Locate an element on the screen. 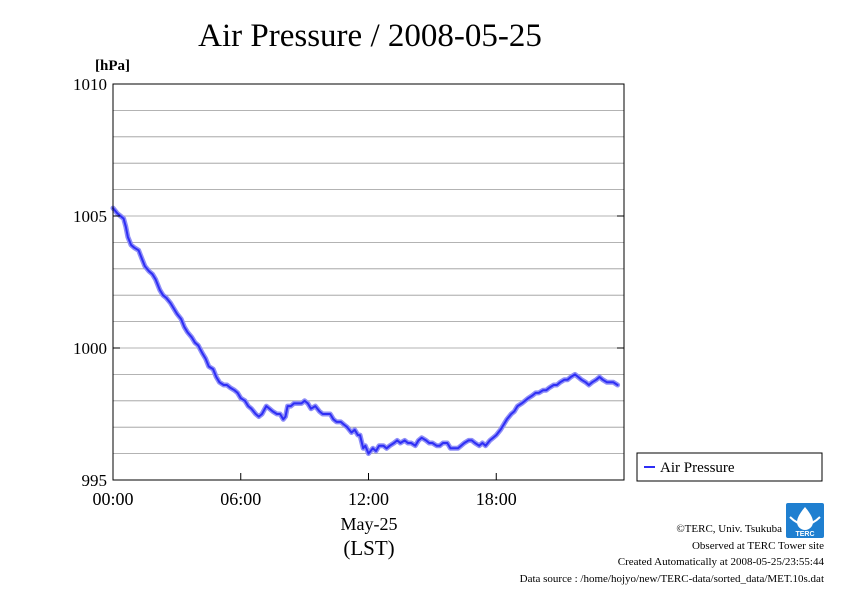 The image size is (842, 595). legend: Air Pressure is located at coordinates (729, 467).